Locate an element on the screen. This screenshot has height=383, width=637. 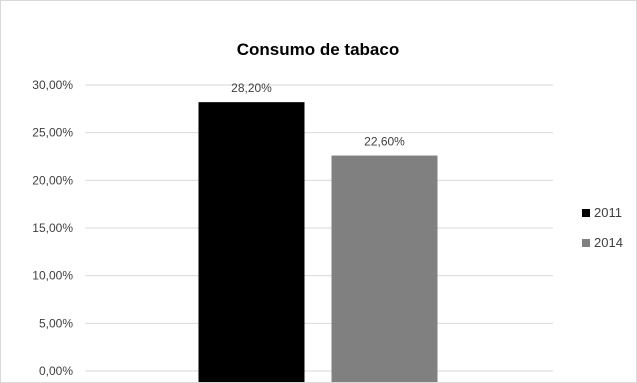
legend-label-2014: 2014 is located at coordinates (608, 242).